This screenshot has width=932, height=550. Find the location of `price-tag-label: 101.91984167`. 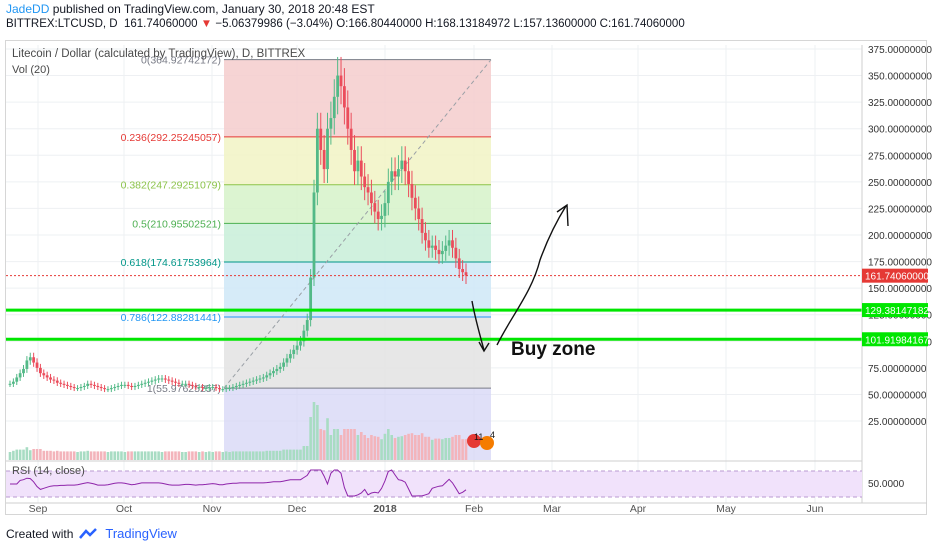

price-tag-label: 101.91984167 is located at coordinates (897, 340).